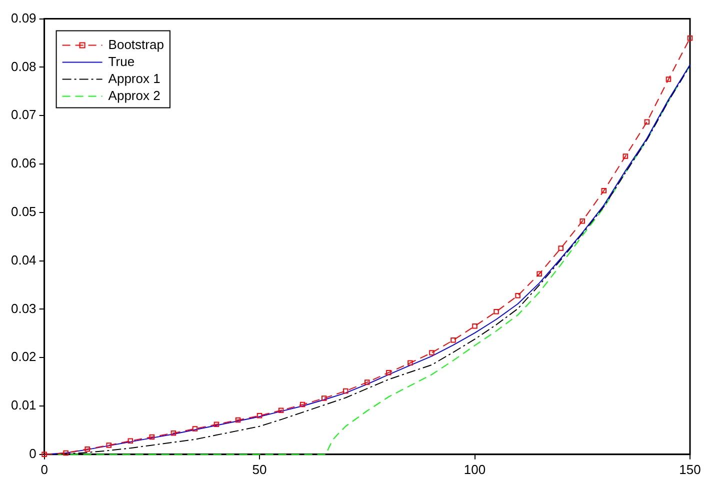 Image resolution: width=712 pixels, height=489 pixels. I want to click on x-tick-label: 150, so click(690, 469).